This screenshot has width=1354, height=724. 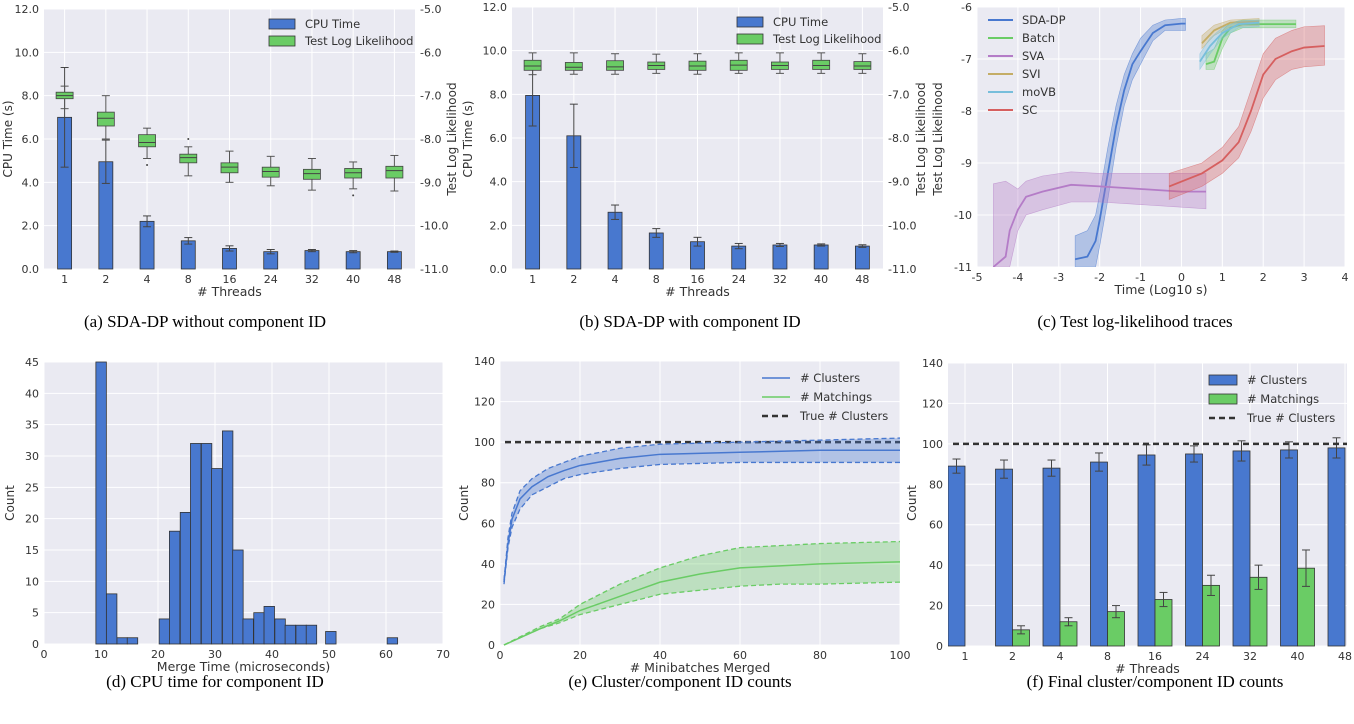 I want to click on y-tick-label: 15, so click(x=32, y=550).